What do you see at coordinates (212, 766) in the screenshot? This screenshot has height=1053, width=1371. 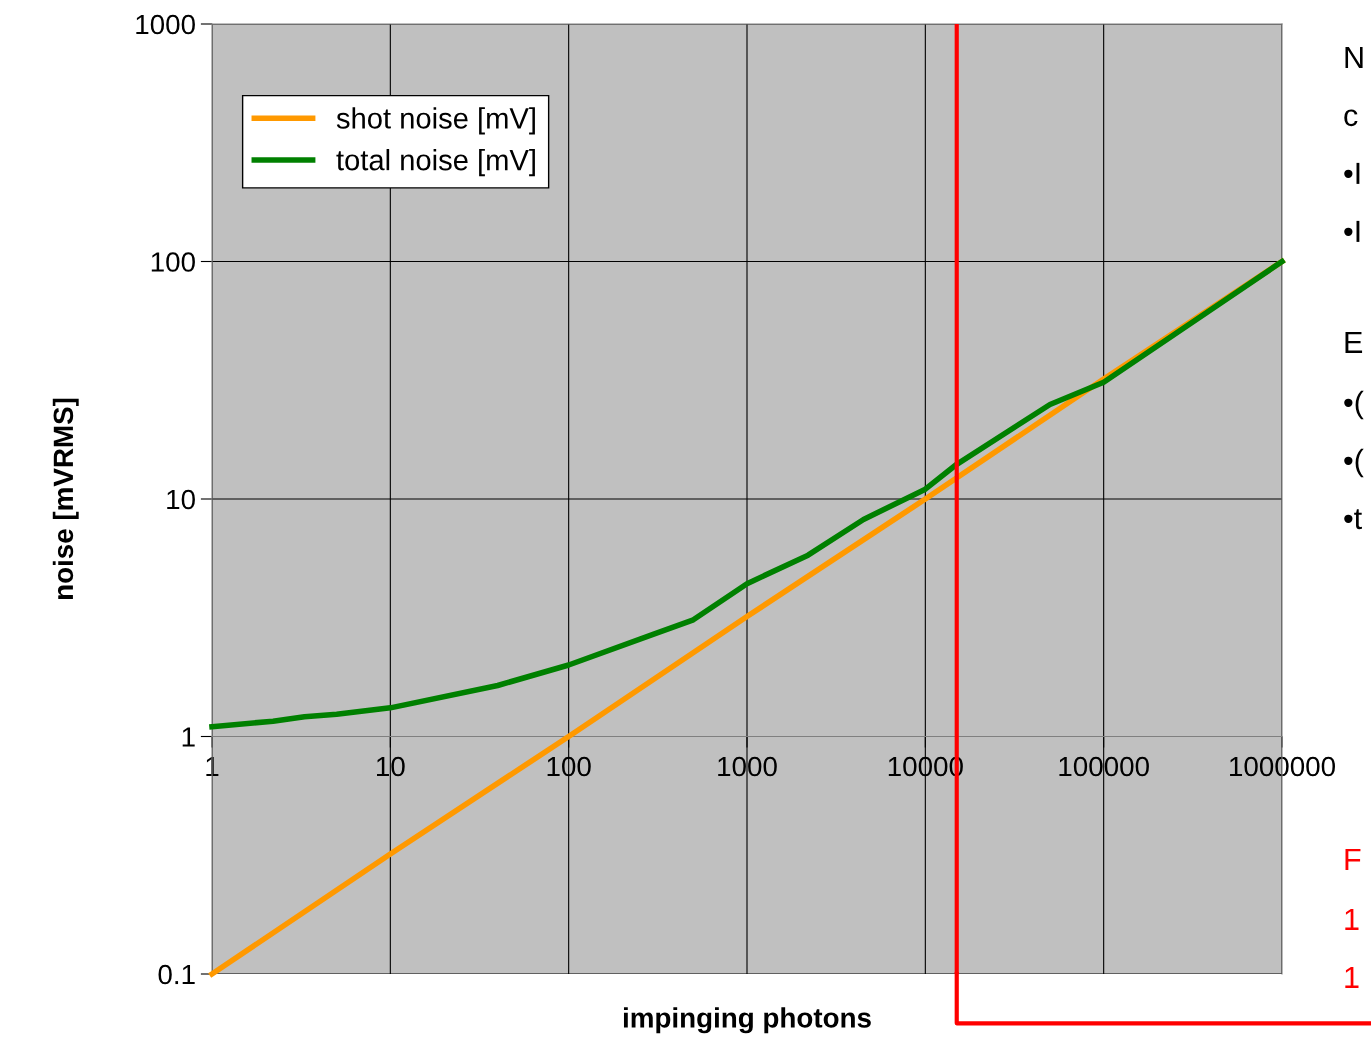 I see `x-tick-label: 1` at bounding box center [212, 766].